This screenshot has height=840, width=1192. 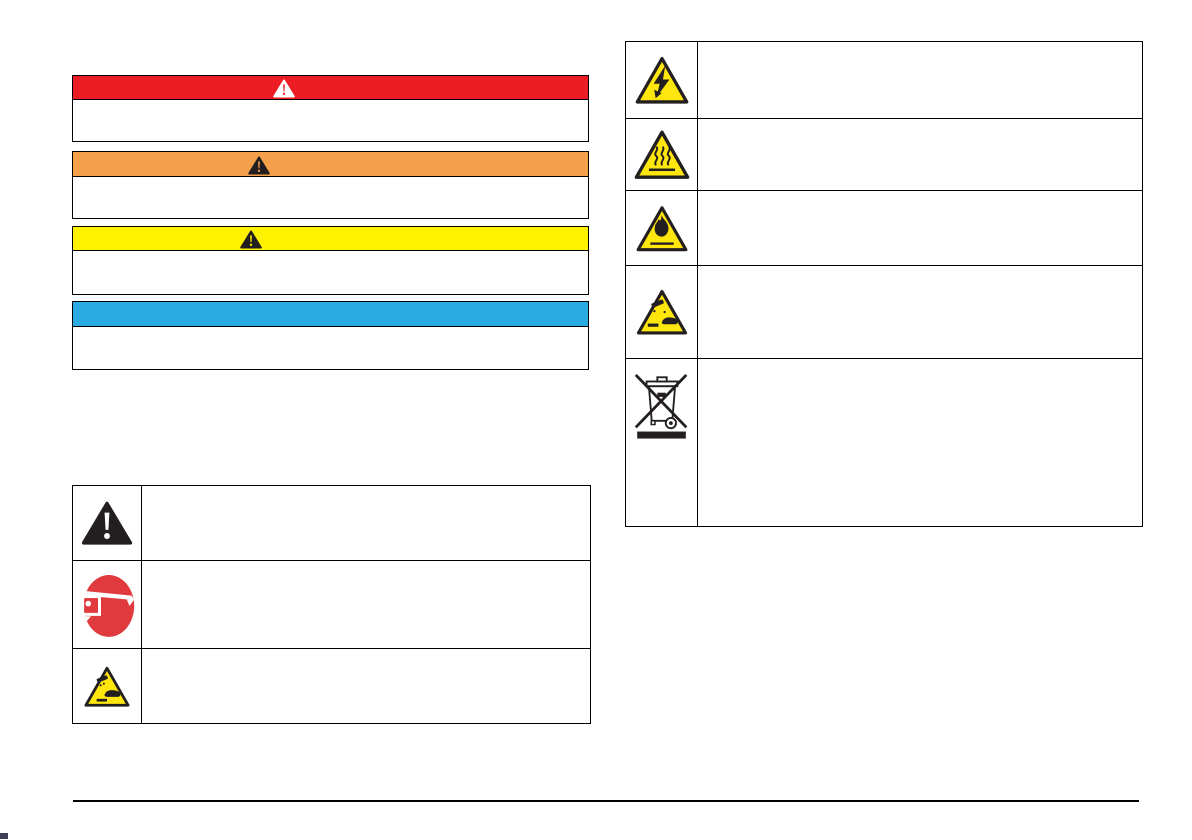 I want to click on danger-alert-banner, so click(x=330, y=108).